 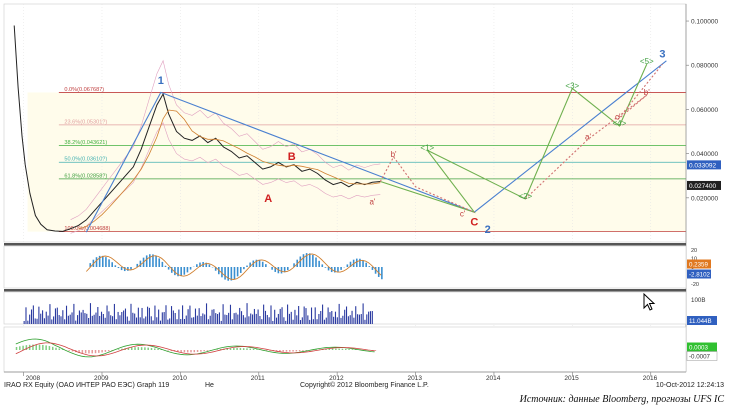 I want to click on fib-level-label: 0.0%(0.067687), so click(x=84, y=90).